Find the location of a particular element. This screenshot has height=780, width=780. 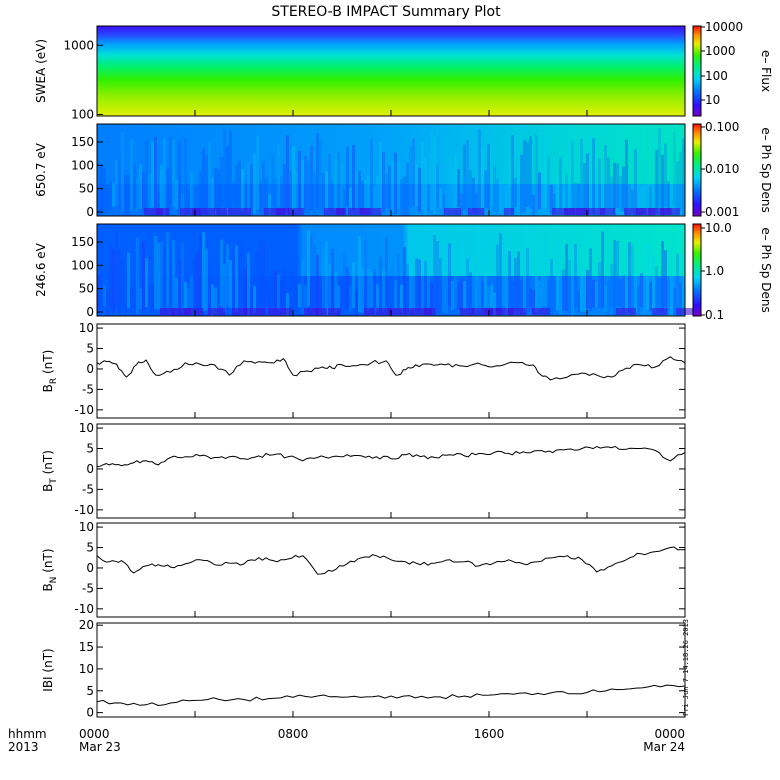

time-tick-date: Mar 24 is located at coordinates (664, 747).